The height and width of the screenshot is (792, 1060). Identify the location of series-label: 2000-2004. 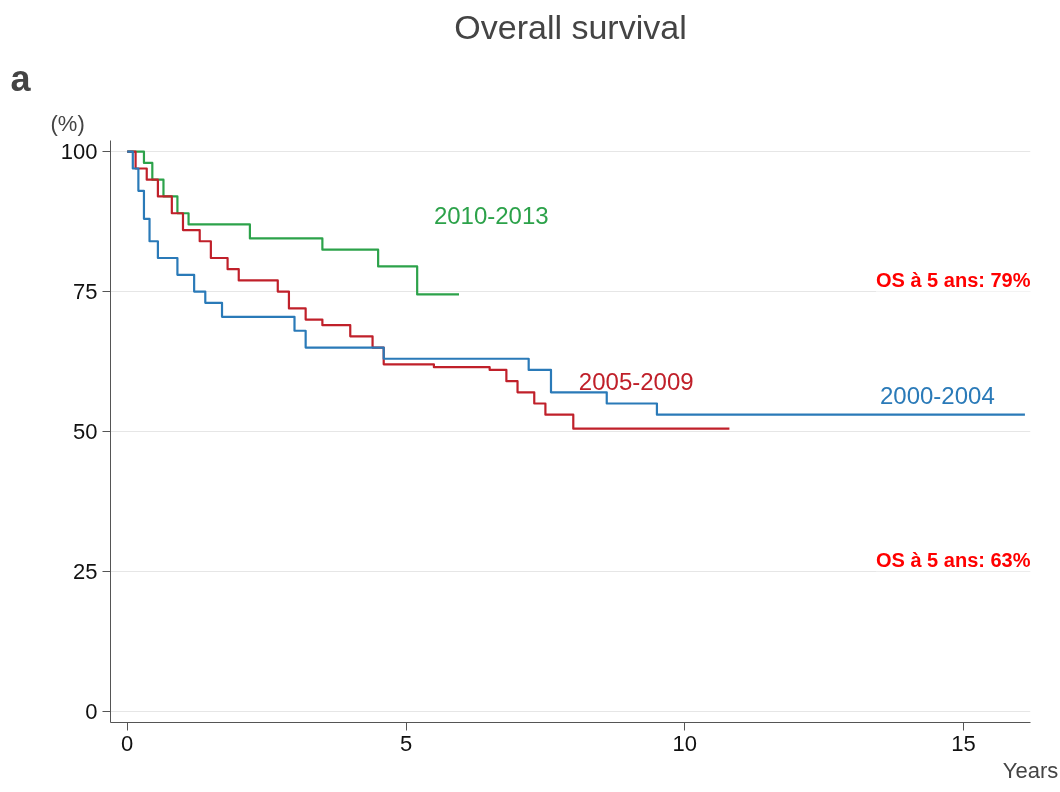
(937, 395).